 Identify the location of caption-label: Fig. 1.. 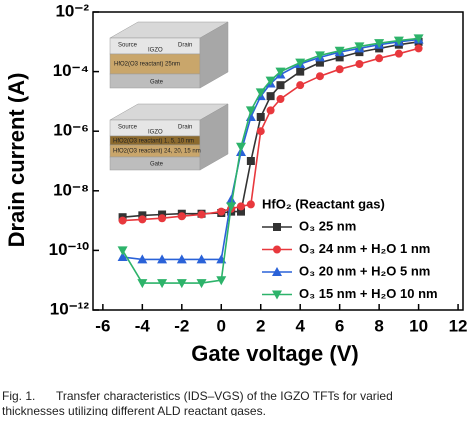
(18, 396).